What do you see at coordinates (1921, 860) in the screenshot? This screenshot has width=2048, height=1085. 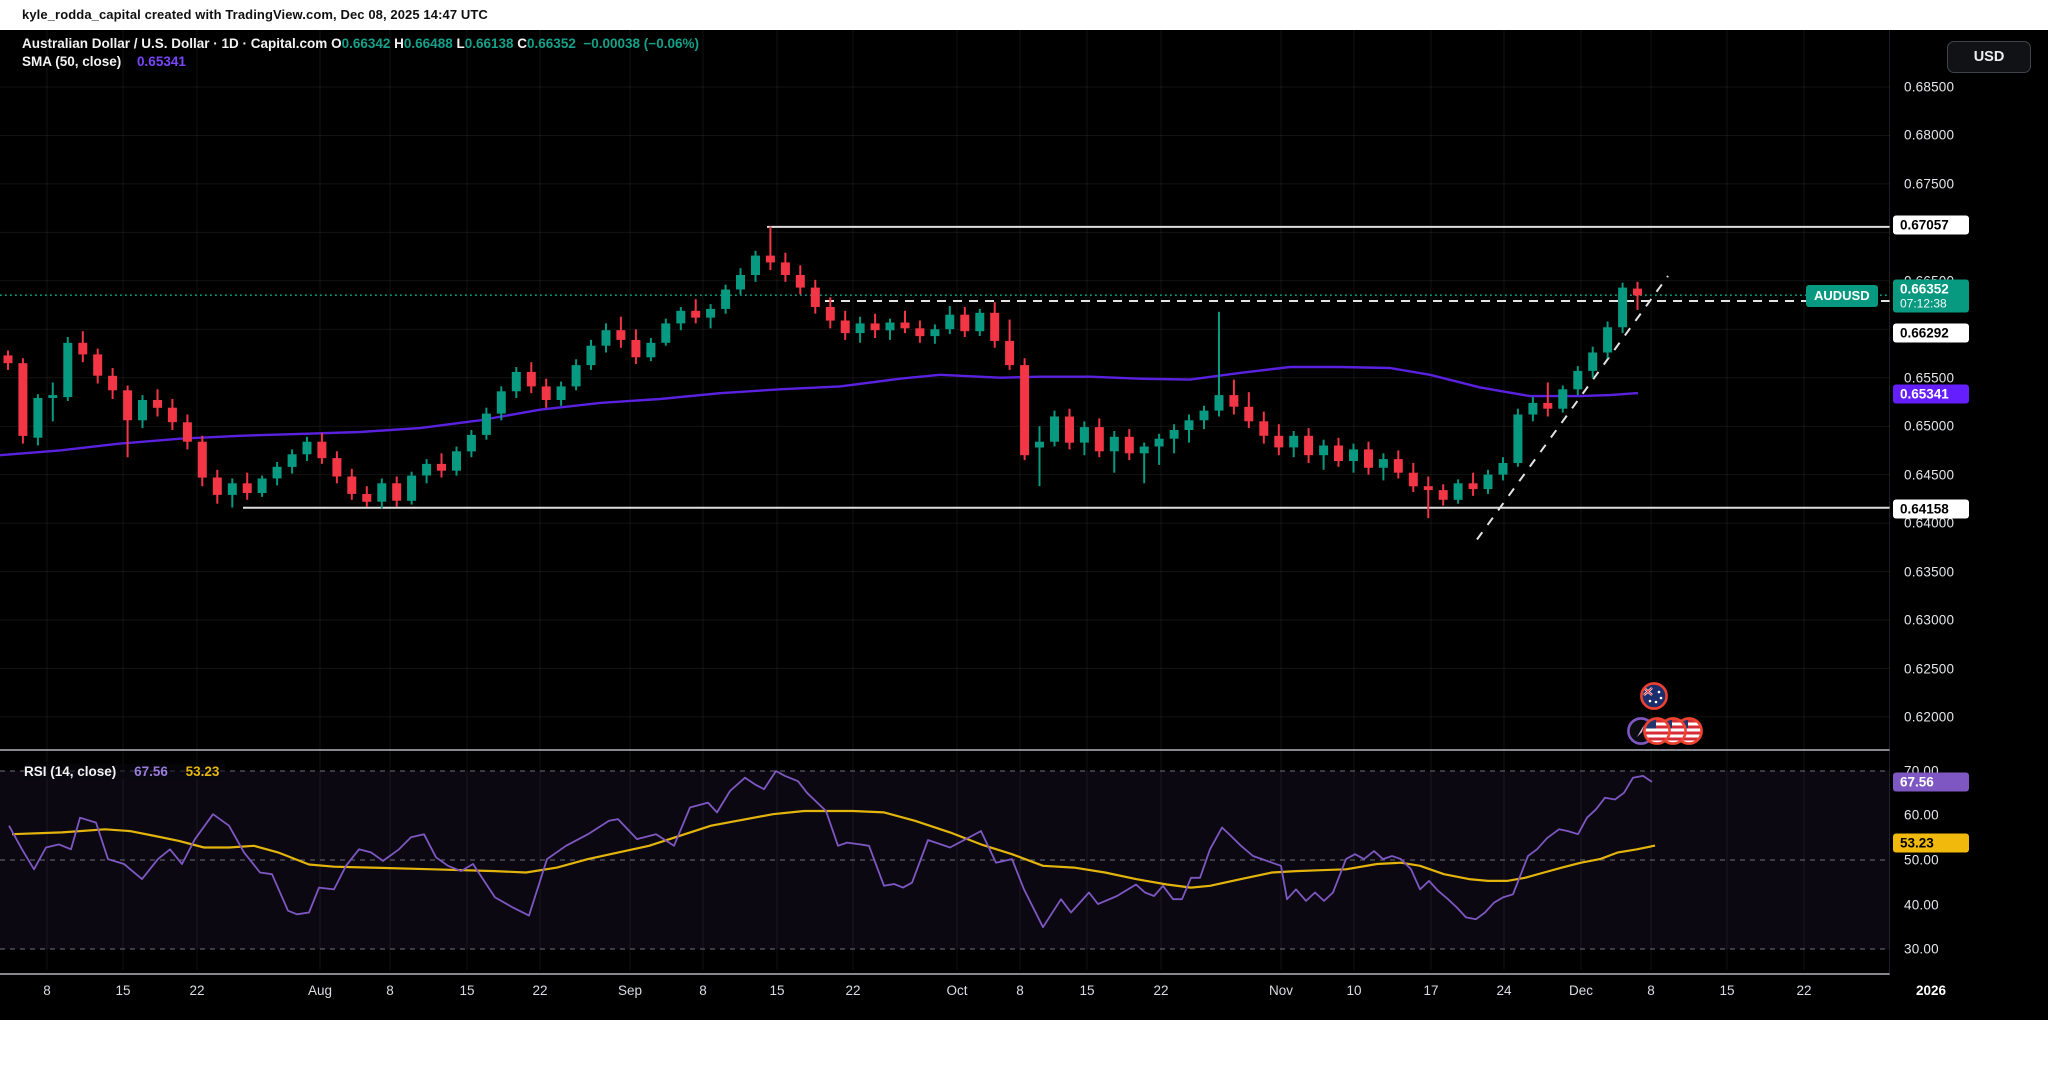 I see `price-axis-label: 50.00` at bounding box center [1921, 860].